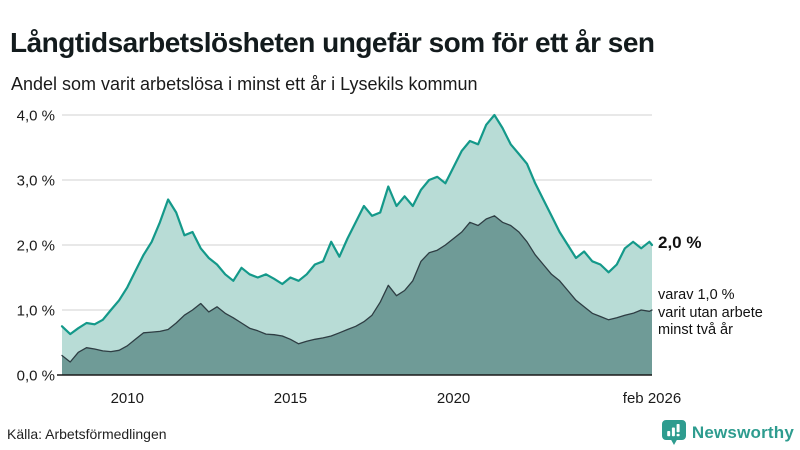 Image resolution: width=800 pixels, height=450 pixels. Describe the element at coordinates (36, 181) in the screenshot. I see `y-tick-label: 3,0 %` at that location.